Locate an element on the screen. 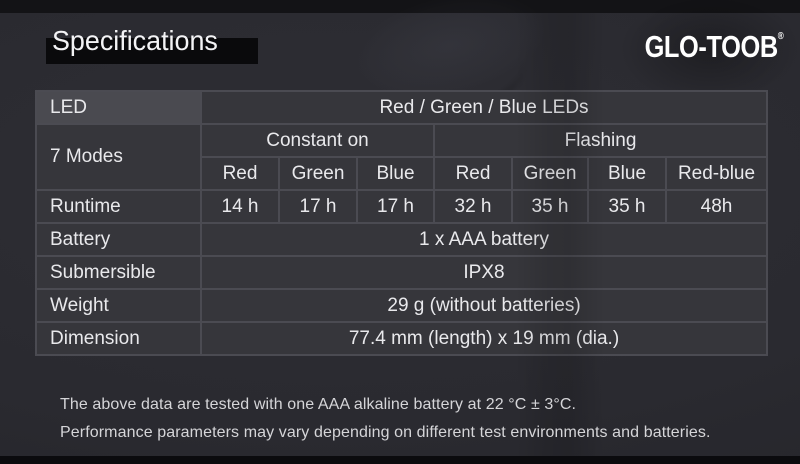  runtime-constant-blue: 17 h is located at coordinates (395, 206).